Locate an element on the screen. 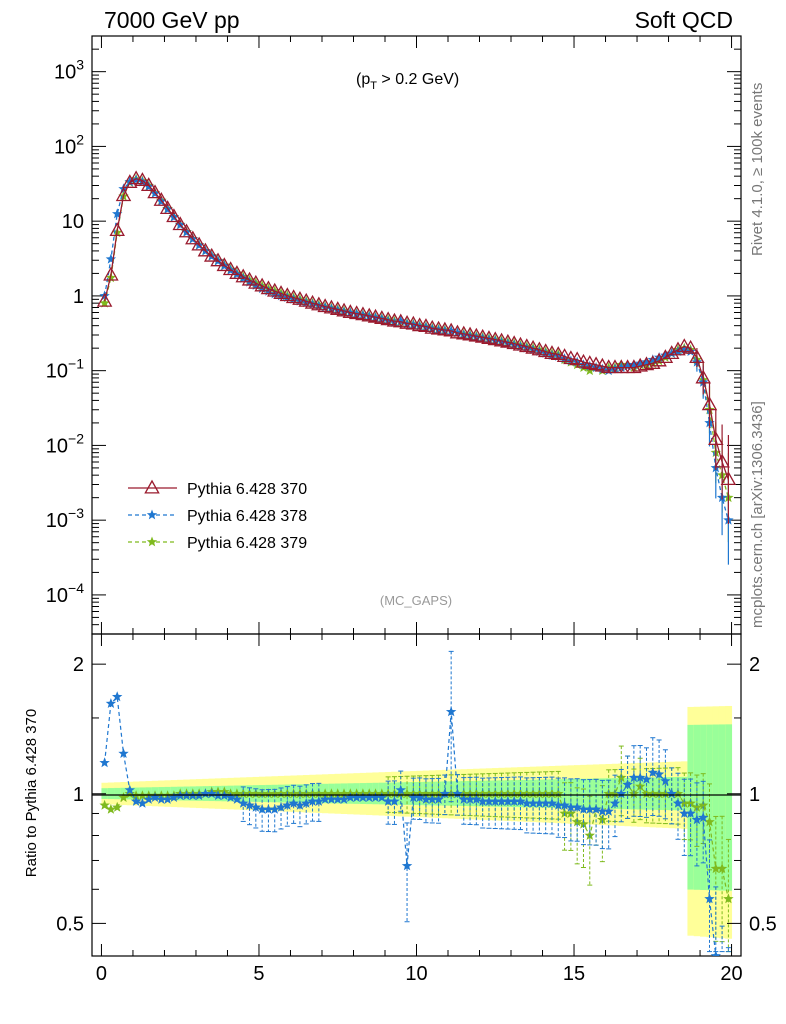  cut-subscript: T is located at coordinates (373, 86).